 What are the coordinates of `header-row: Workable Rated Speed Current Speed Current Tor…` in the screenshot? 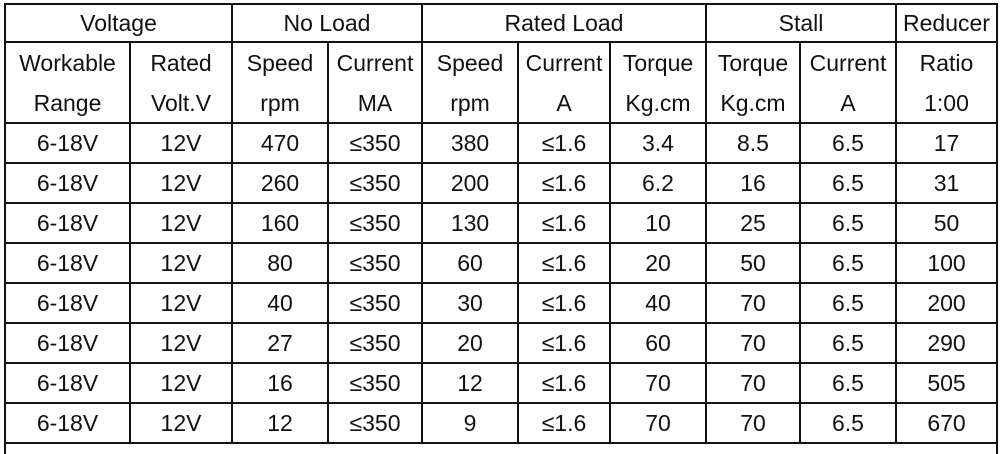 It's located at (501, 62).